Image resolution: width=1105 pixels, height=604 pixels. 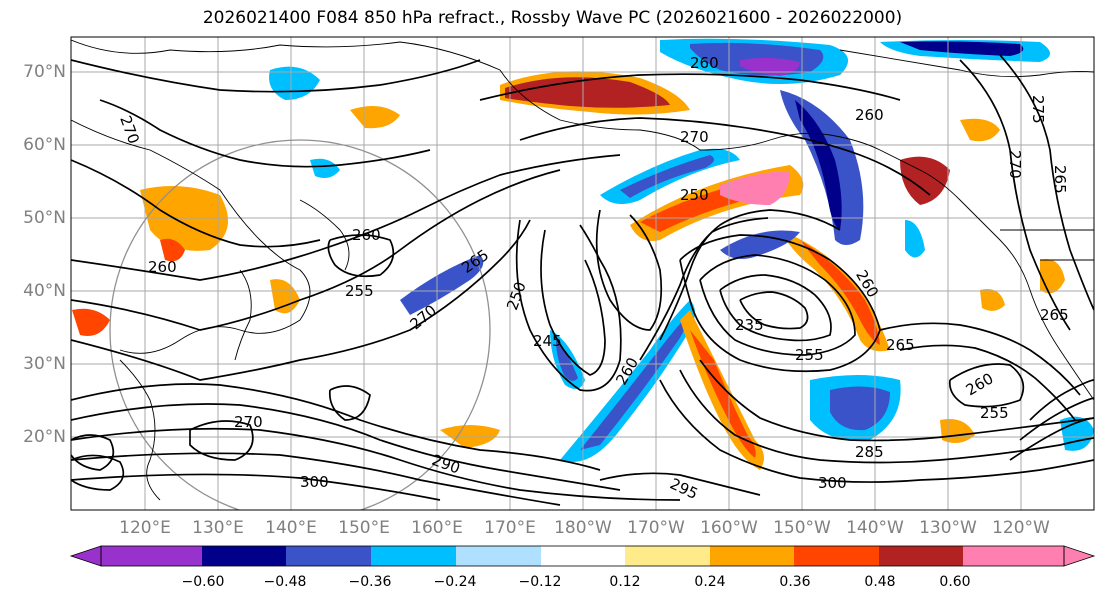 I want to click on contour-label: 235, so click(x=749, y=325).